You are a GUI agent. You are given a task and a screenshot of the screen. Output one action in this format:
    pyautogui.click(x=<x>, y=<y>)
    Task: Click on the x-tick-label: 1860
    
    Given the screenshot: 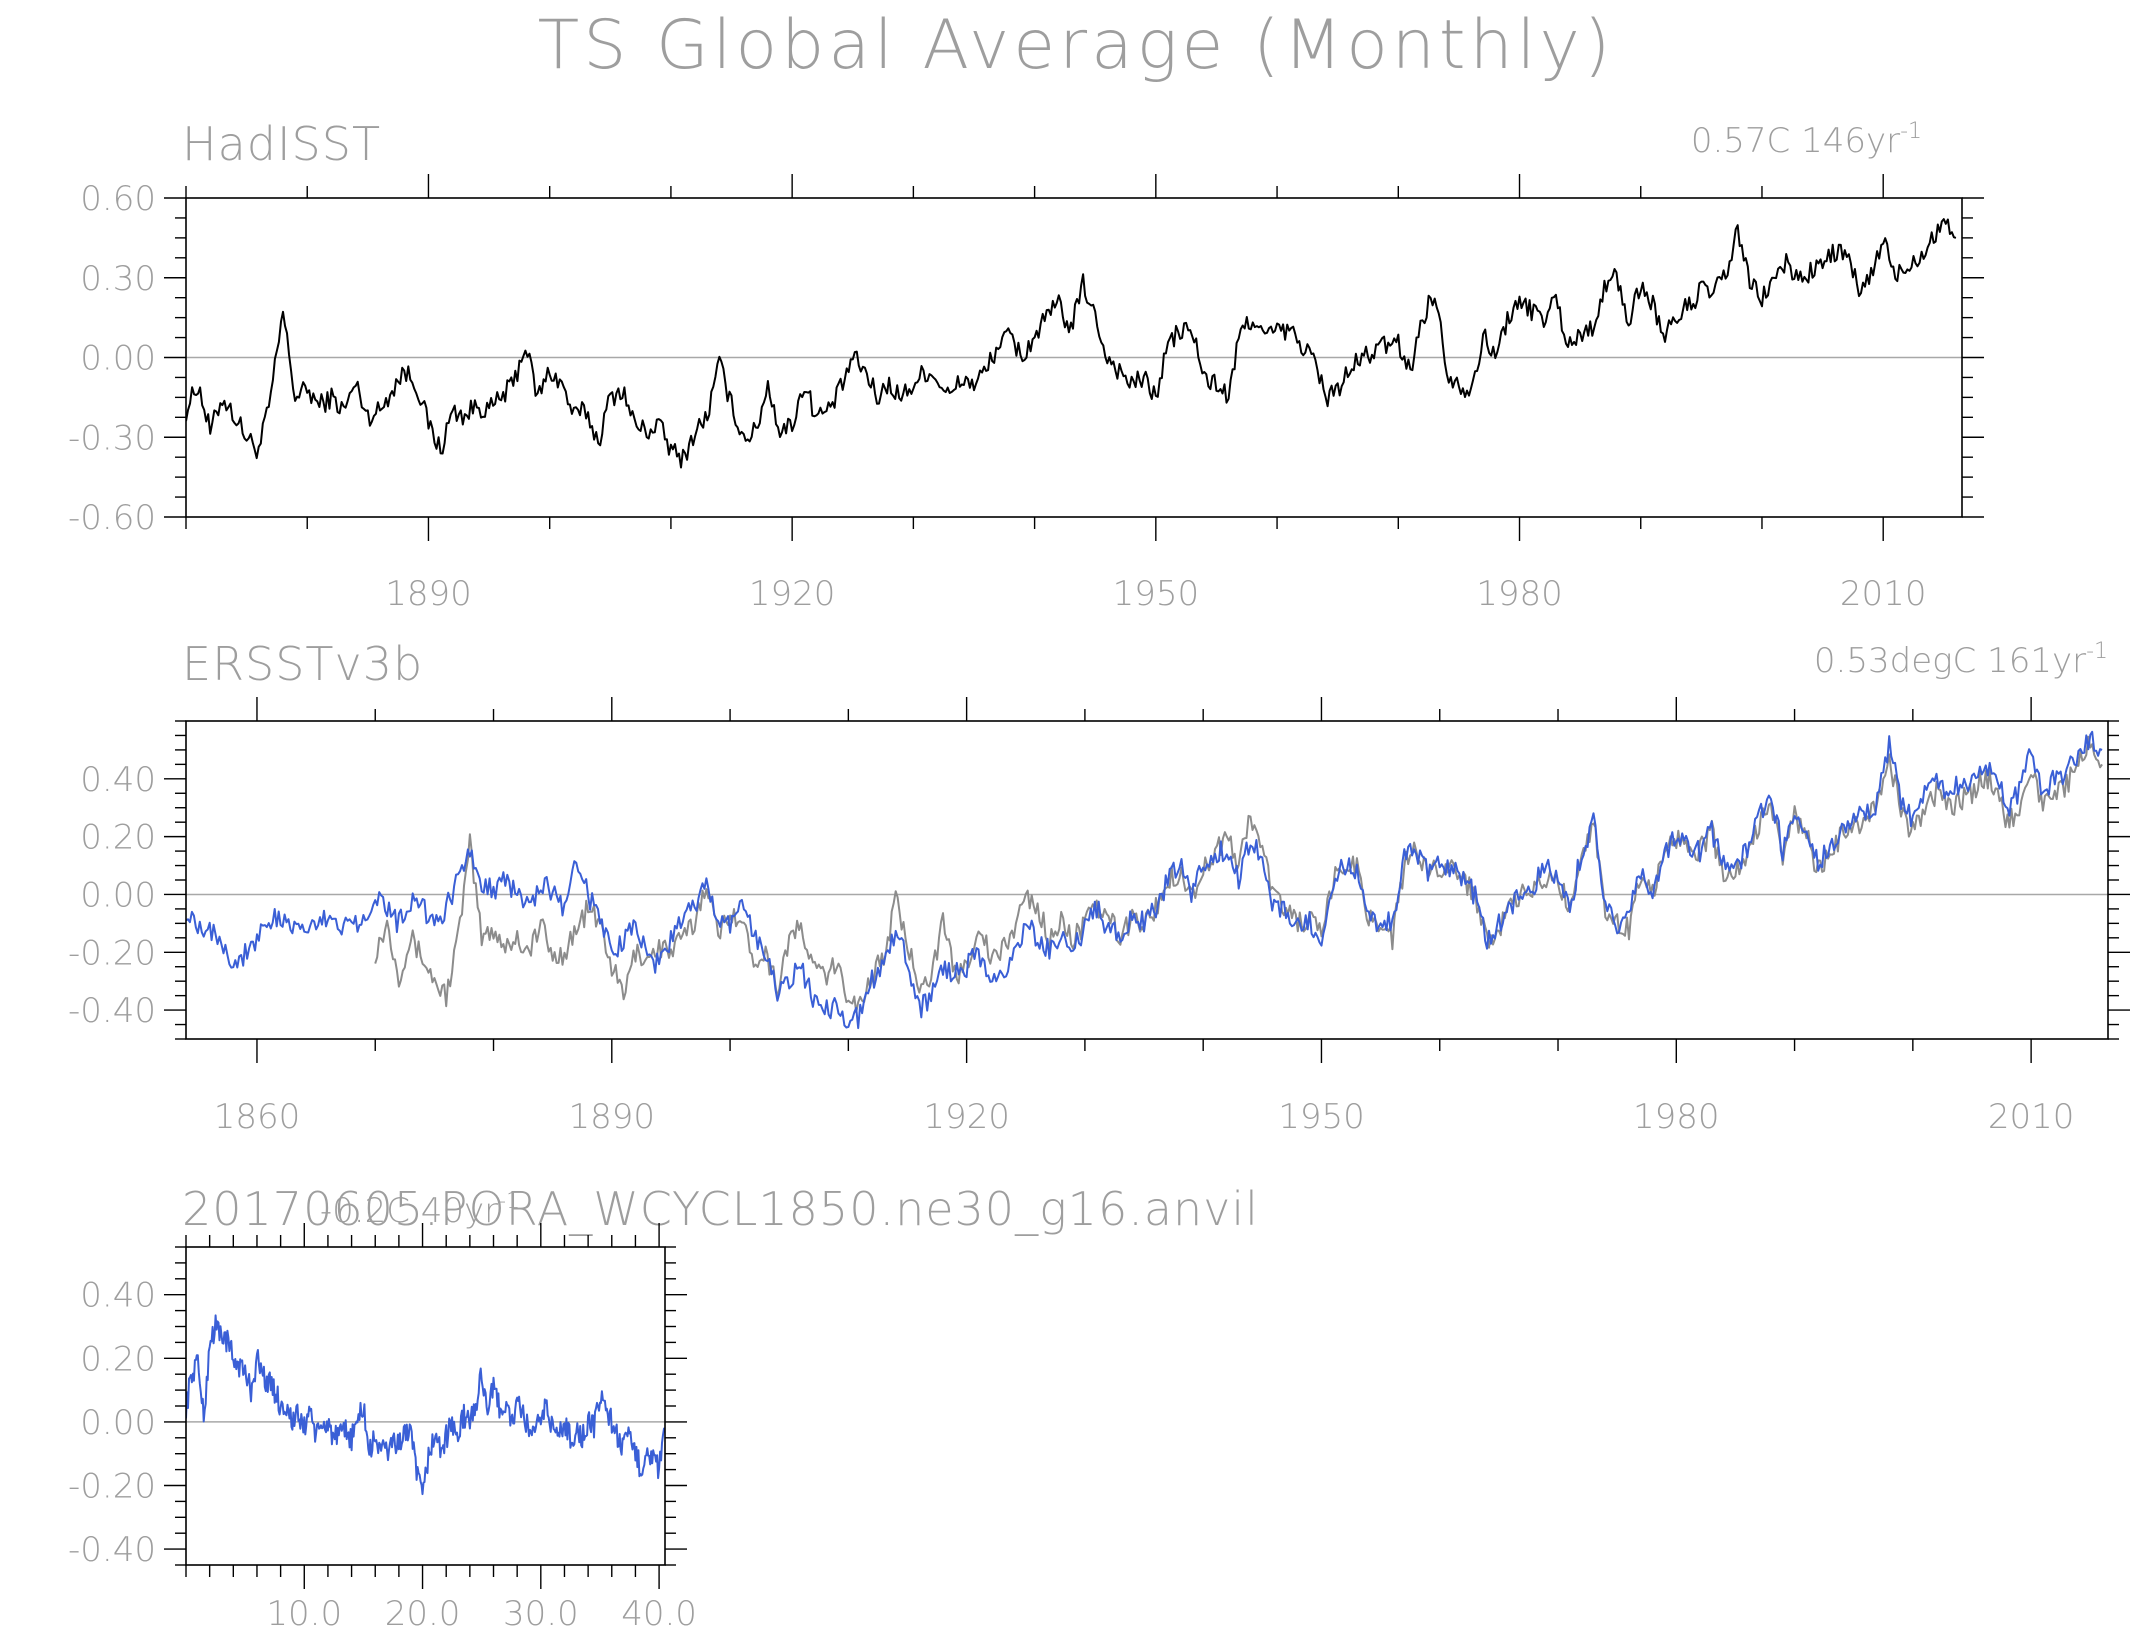 What is the action you would take?
    pyautogui.click(x=257, y=1117)
    